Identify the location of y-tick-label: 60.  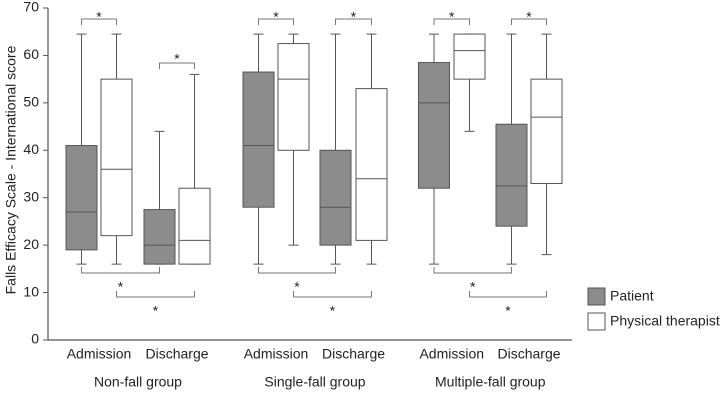
(31, 54).